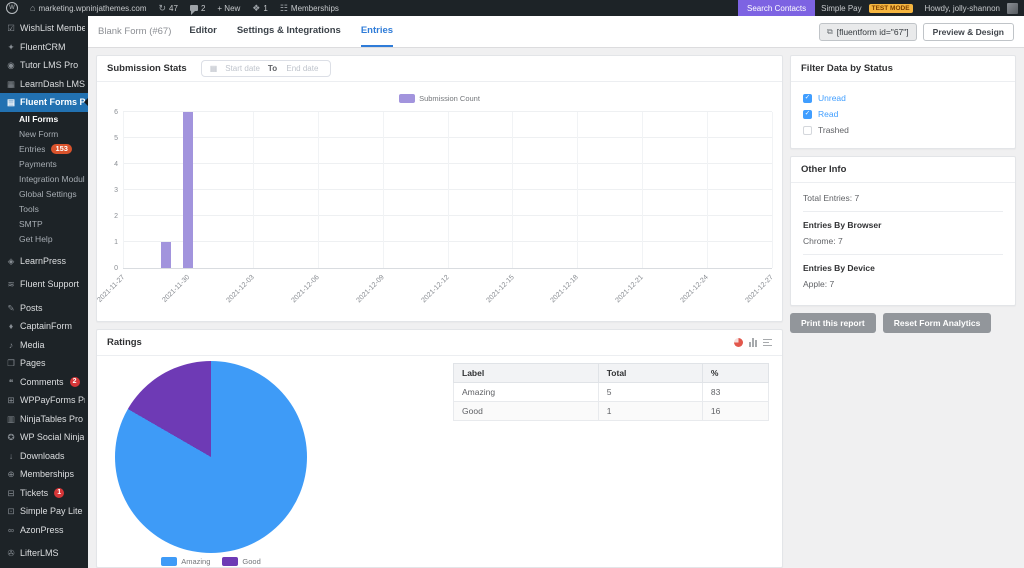 Image resolution: width=1024 pixels, height=568 pixels. Describe the element at coordinates (44, 47) in the screenshot. I see `sidebar-item-fluentcrm: ✦ FluentCRM` at that location.